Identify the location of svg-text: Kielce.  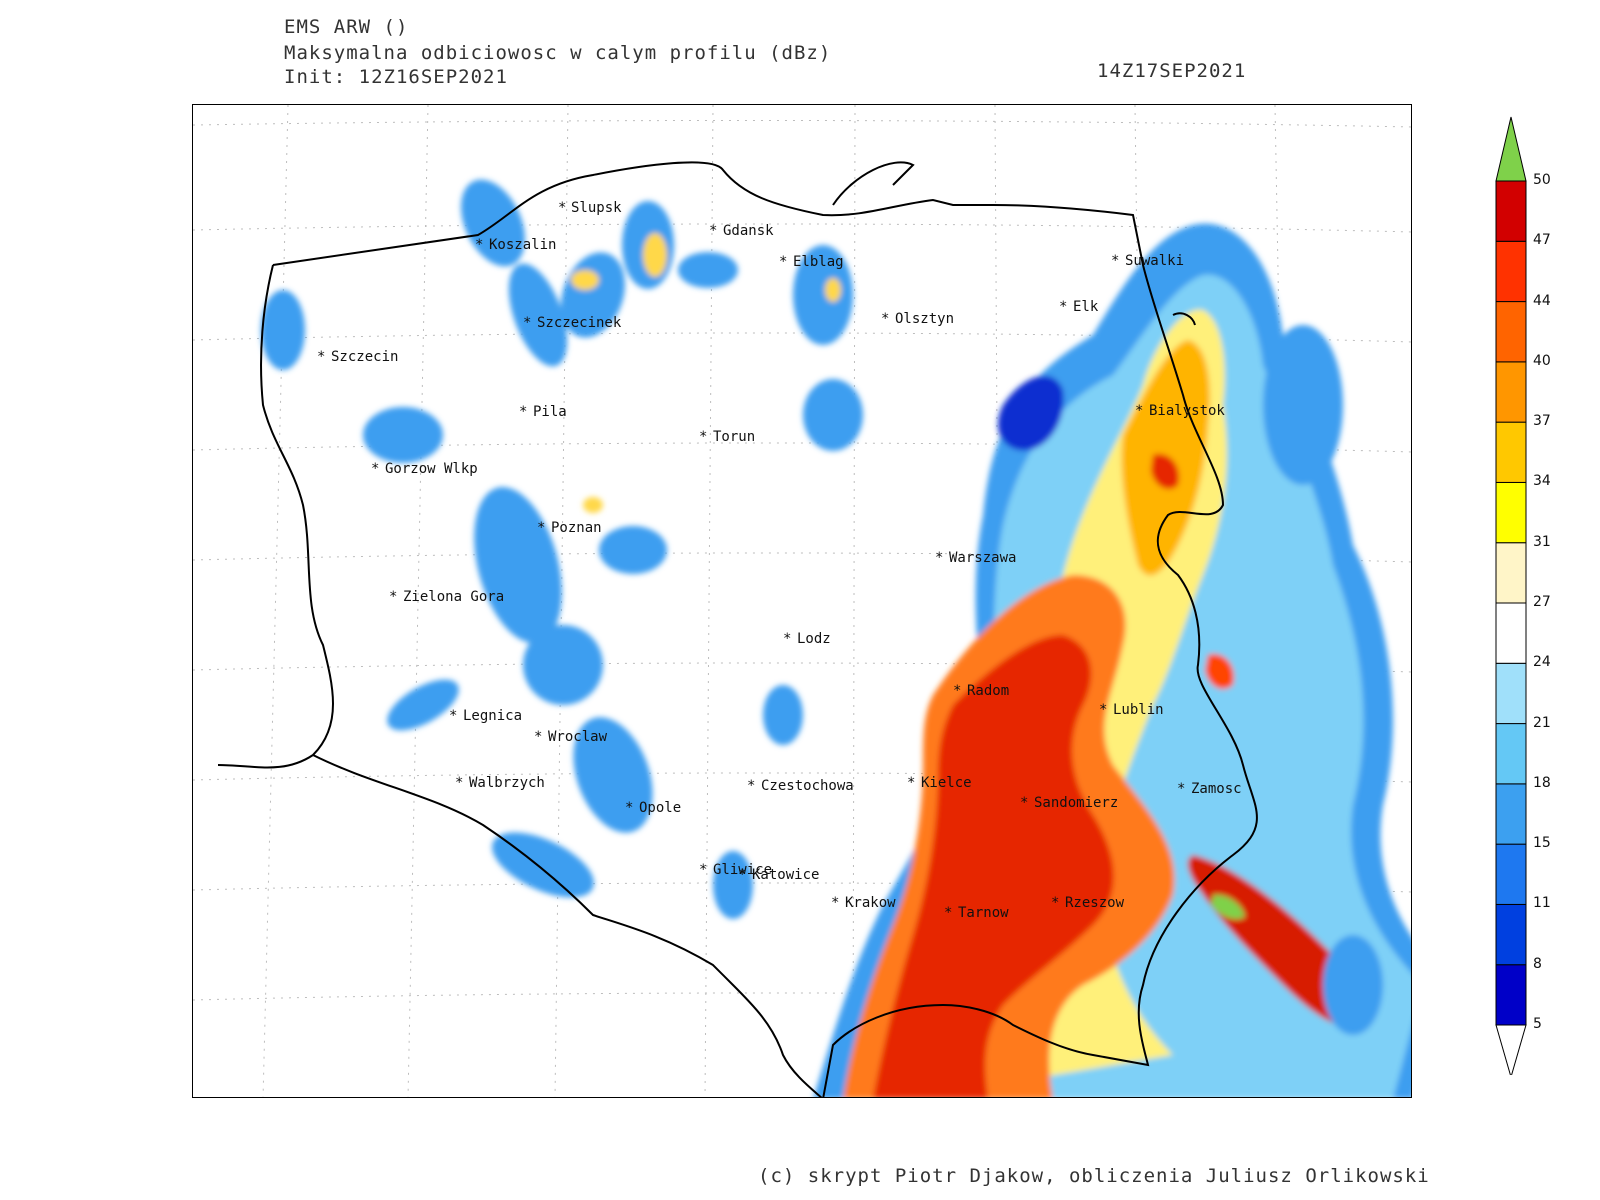
(946, 783).